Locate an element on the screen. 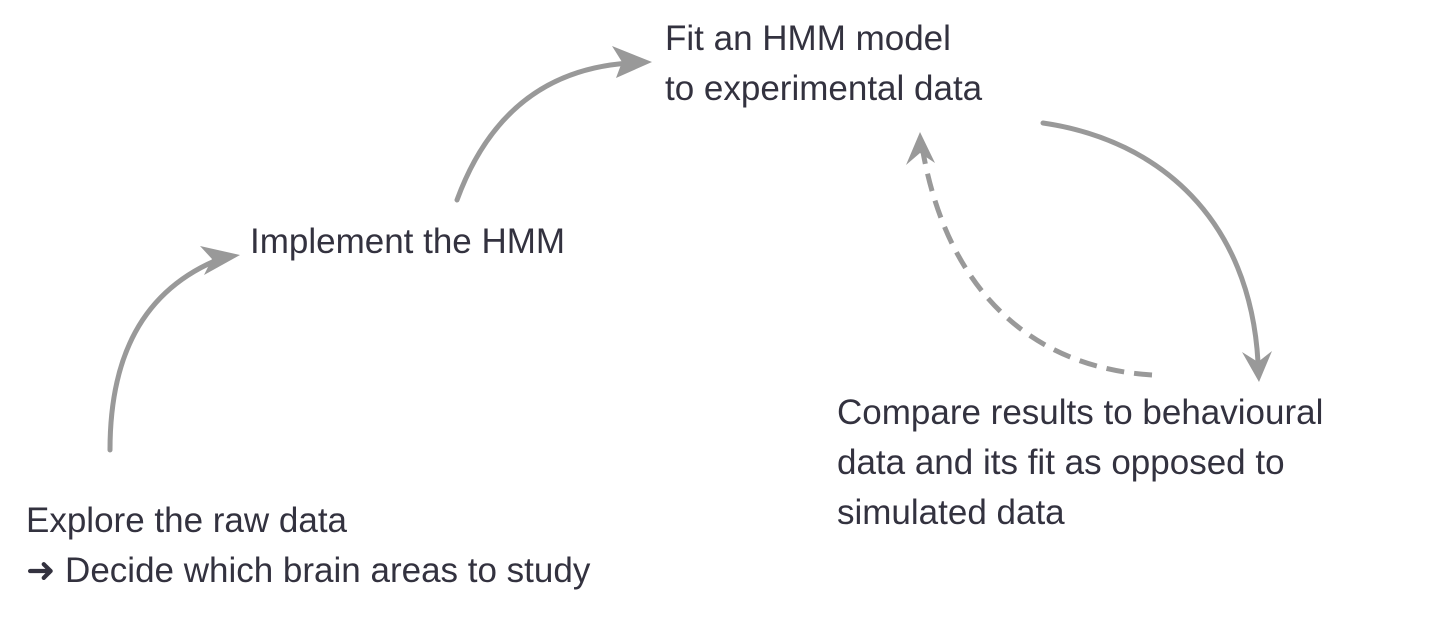  step-implement: Implement the HMM is located at coordinates (407, 242).